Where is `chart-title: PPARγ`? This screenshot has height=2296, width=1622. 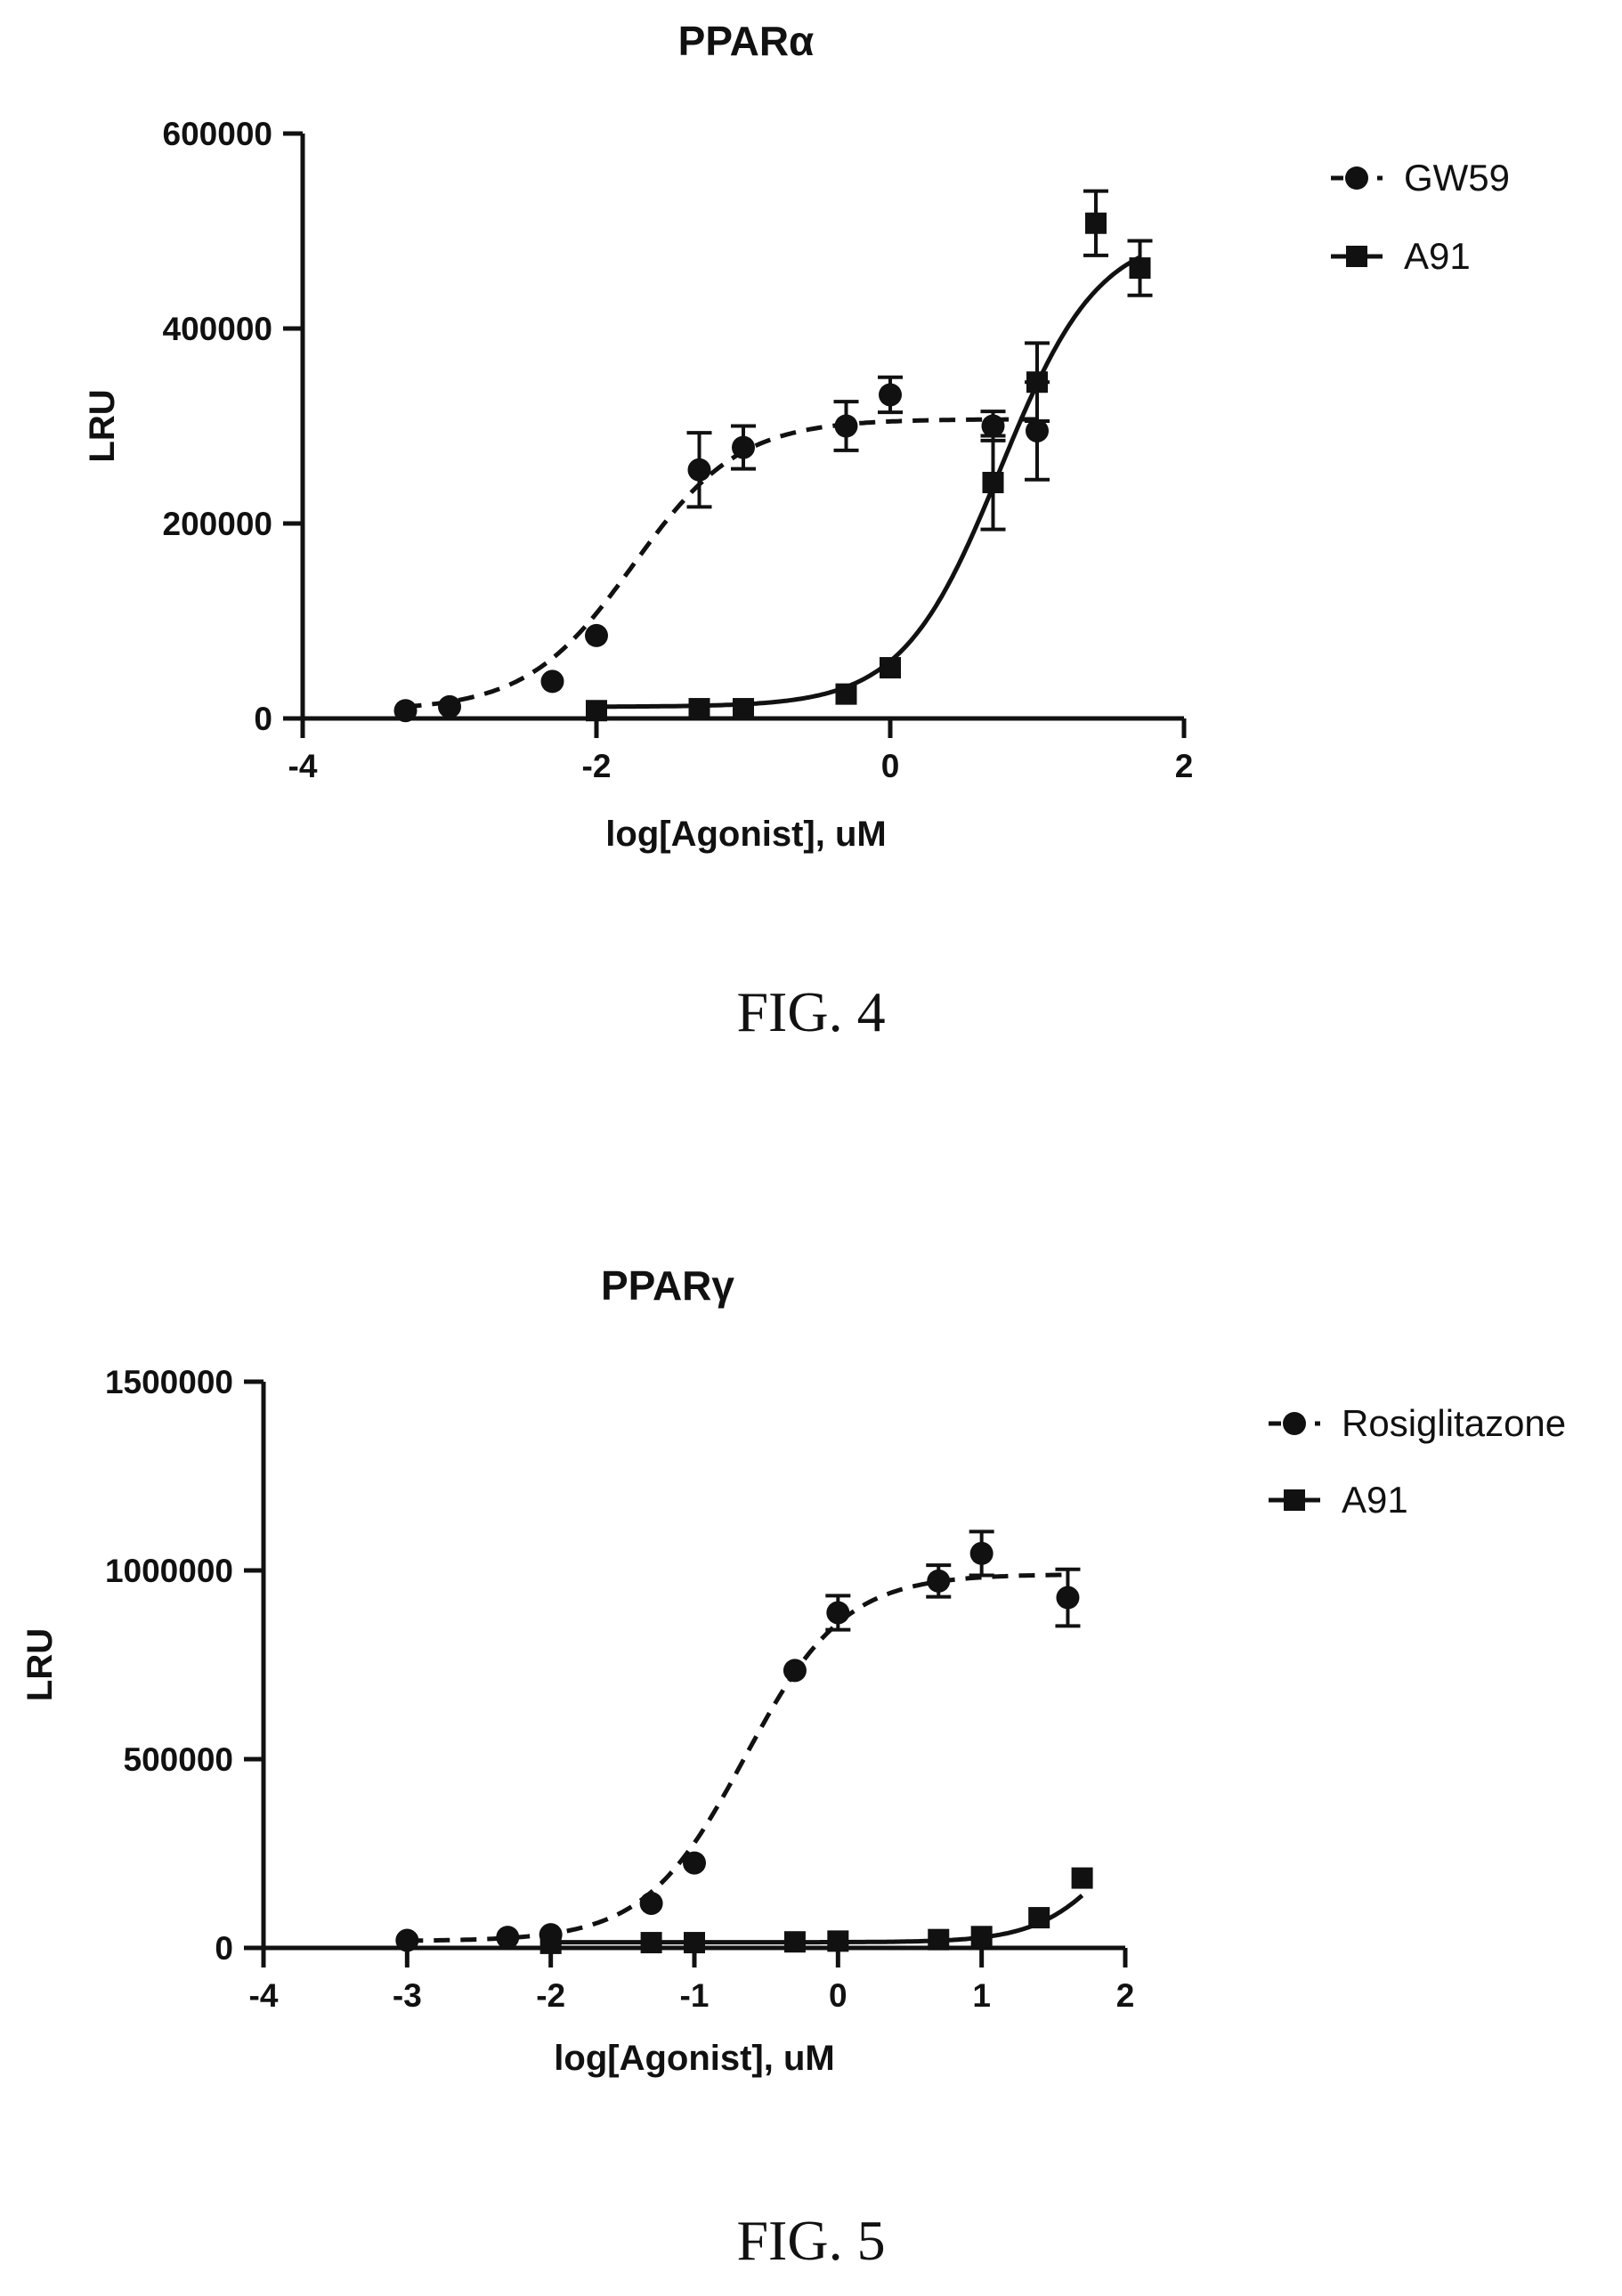 chart-title: PPARγ is located at coordinates (668, 1285).